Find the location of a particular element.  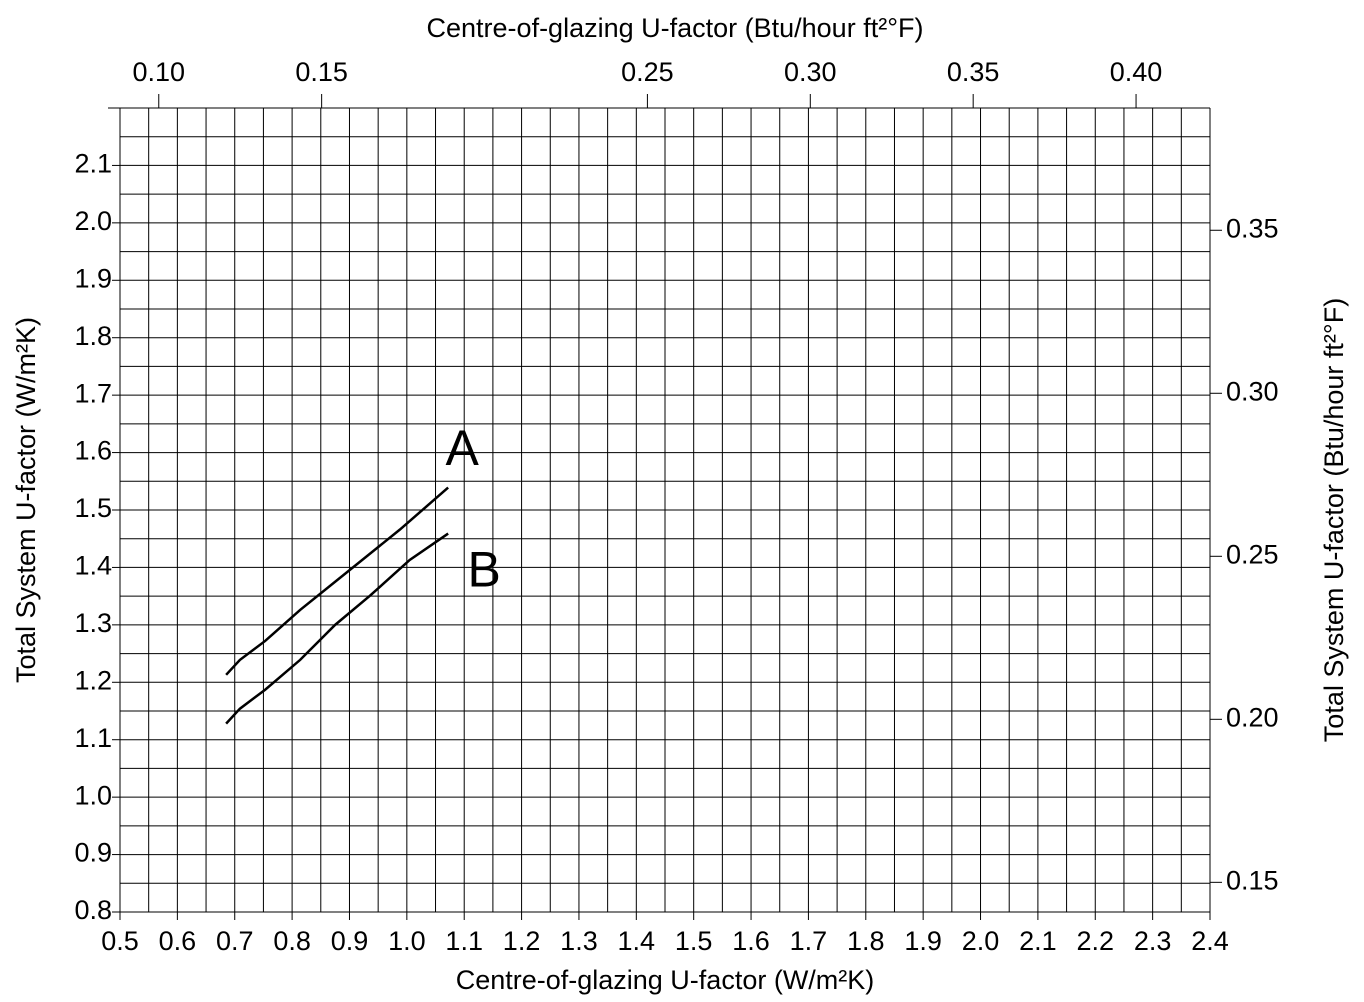

x-tick-label: 0.7 is located at coordinates (235, 941).